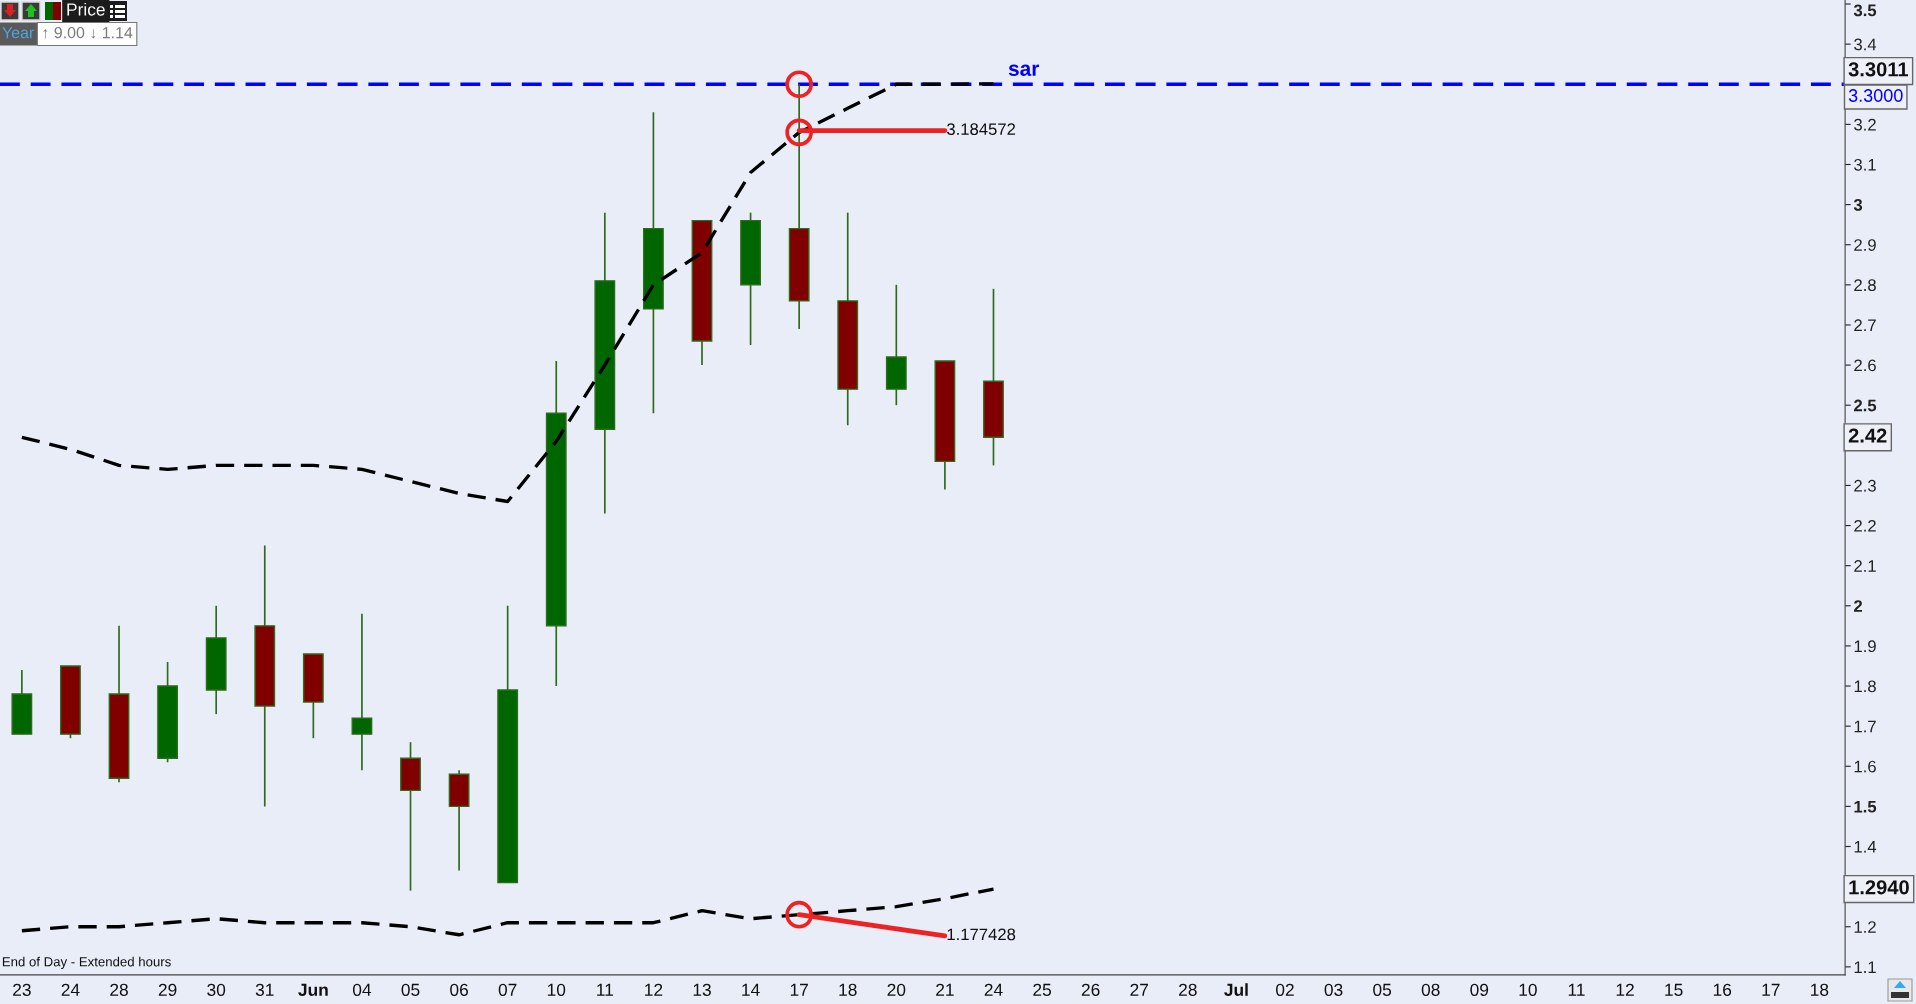 This screenshot has height=1004, width=1916. Describe the element at coordinates (1865, 10) in the screenshot. I see `y-tick-label: 3.5` at that location.